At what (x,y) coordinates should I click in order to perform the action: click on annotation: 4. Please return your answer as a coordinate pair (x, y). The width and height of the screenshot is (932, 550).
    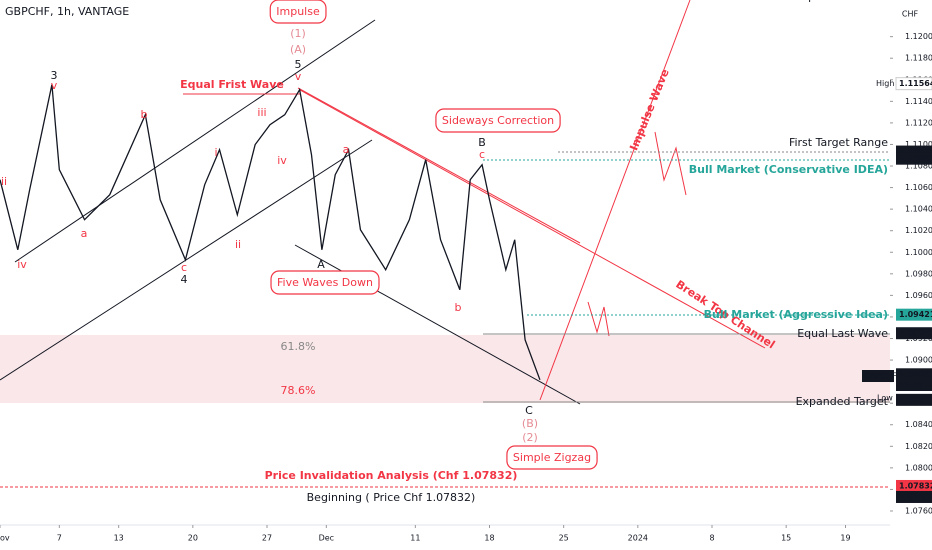
    Looking at the image, I should click on (184, 279).